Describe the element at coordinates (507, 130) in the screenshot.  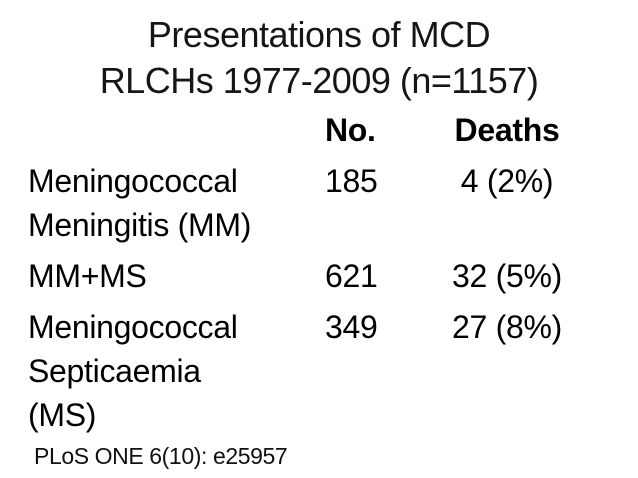
I see `column-header-deaths: Deaths` at that location.